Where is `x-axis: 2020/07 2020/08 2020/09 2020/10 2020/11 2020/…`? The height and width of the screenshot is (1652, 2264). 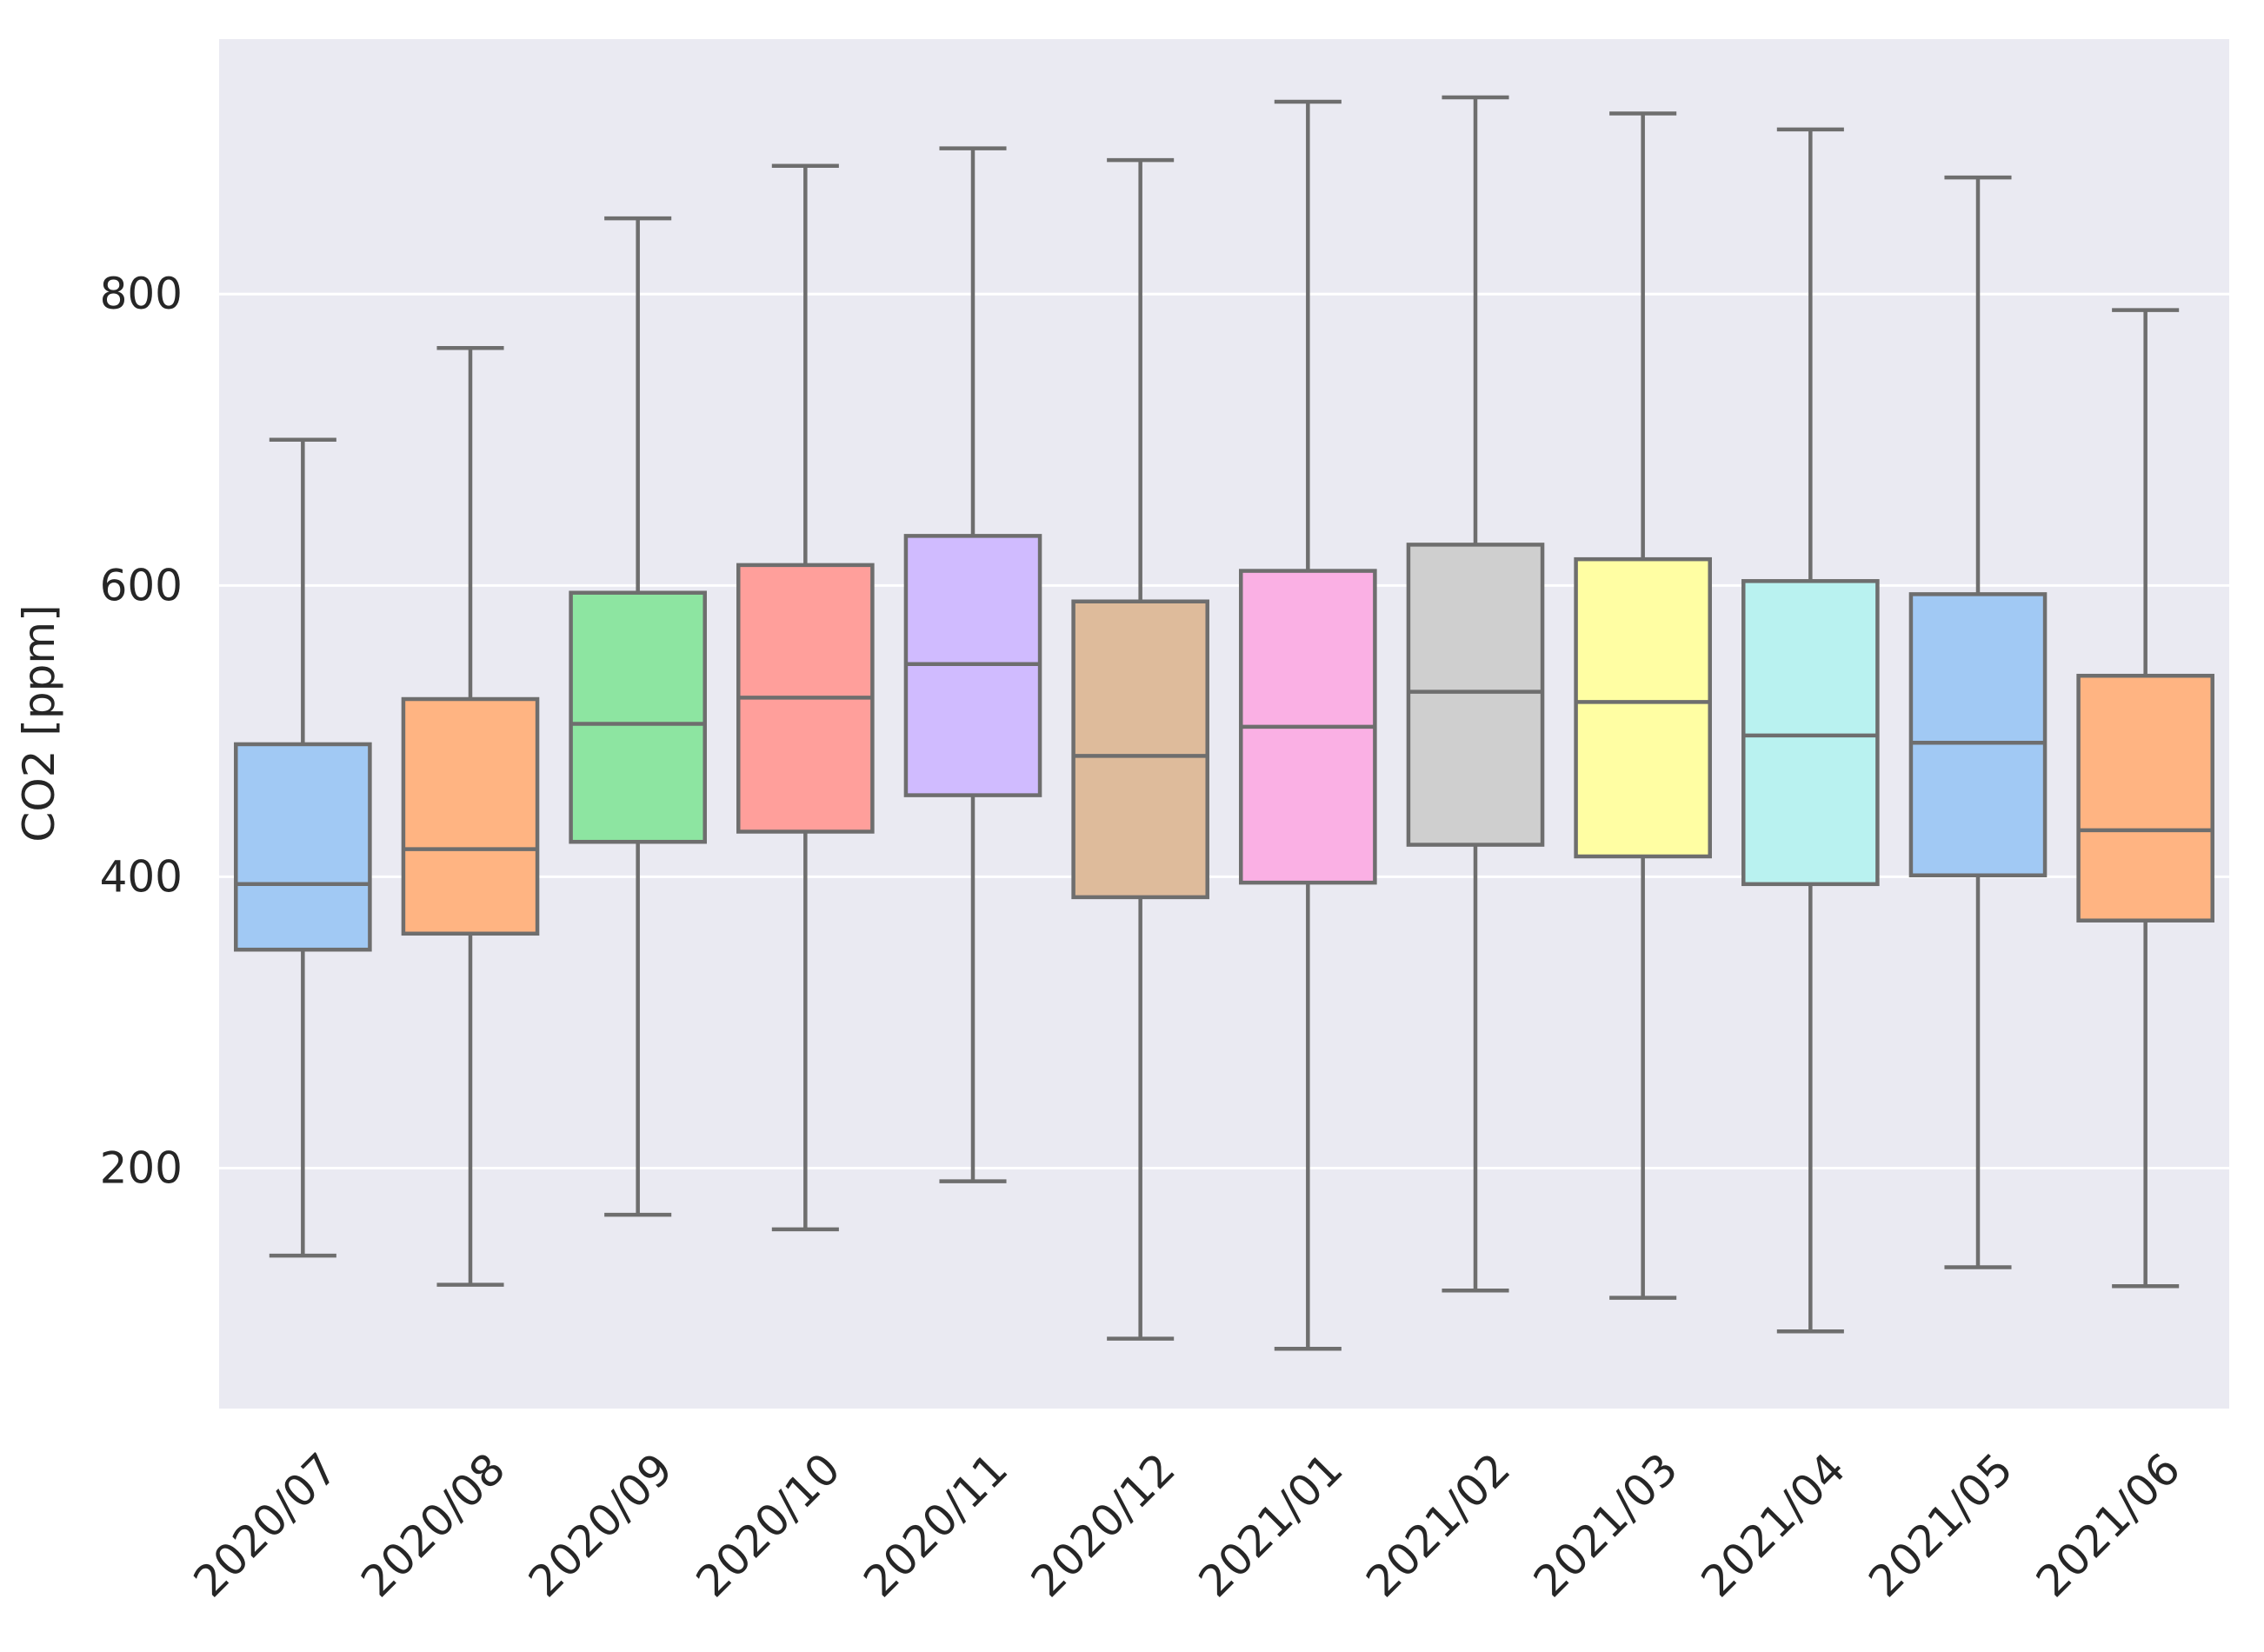 x-axis: 2020/07 2020/08 2020/09 2020/10 2020/11 2020/… is located at coordinates (1187, 1525).